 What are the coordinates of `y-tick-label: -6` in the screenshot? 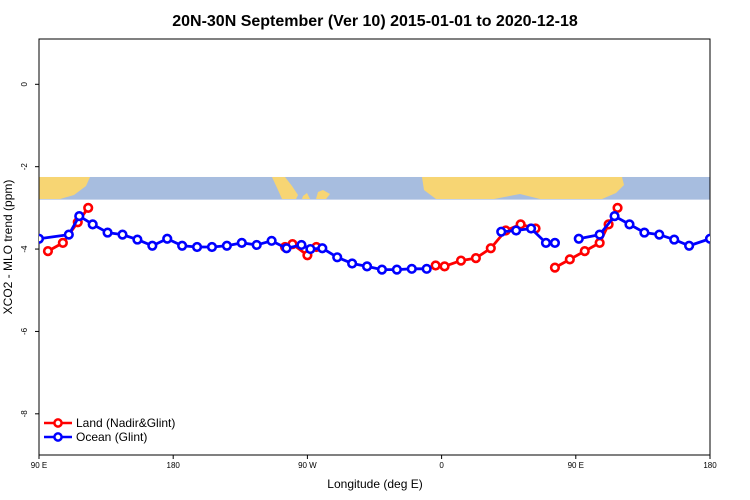 It's located at (24, 331).